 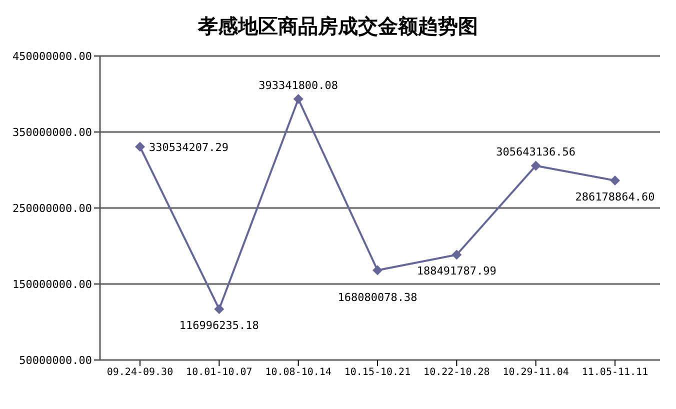 What do you see at coordinates (188, 147) in the screenshot?
I see `data-label: 330534207.29` at bounding box center [188, 147].